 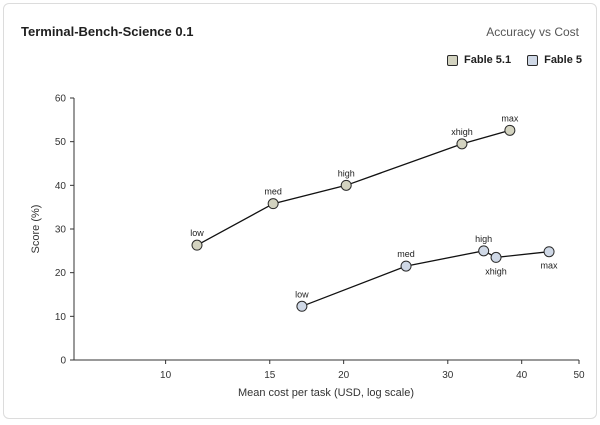 I want to click on y-tick-label: 20, so click(x=61, y=273).